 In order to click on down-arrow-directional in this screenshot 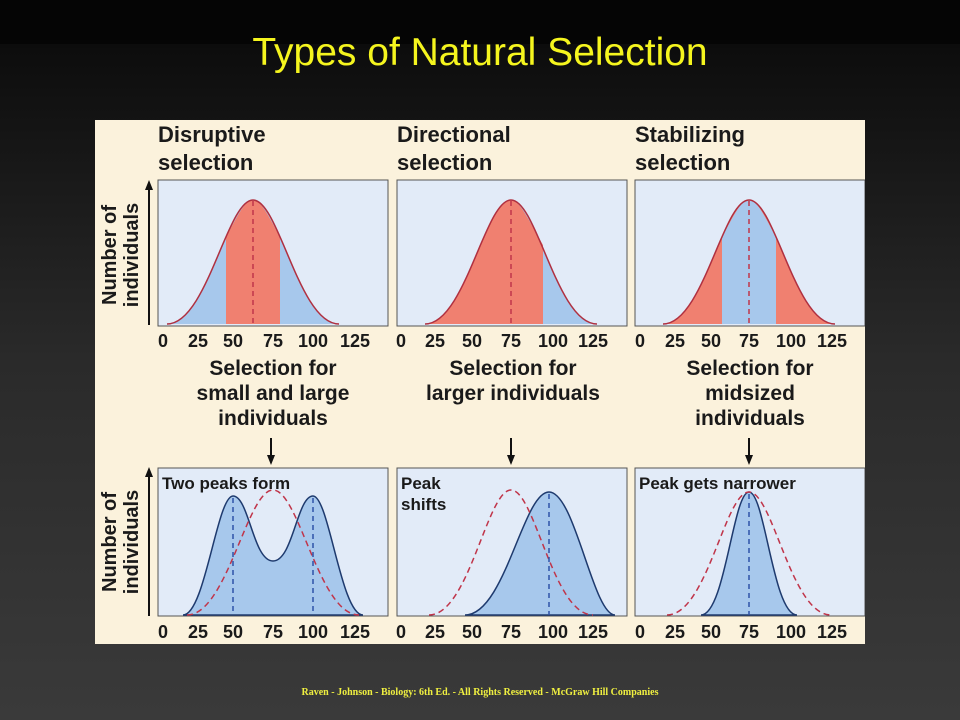, I will do `click(511, 451)`.